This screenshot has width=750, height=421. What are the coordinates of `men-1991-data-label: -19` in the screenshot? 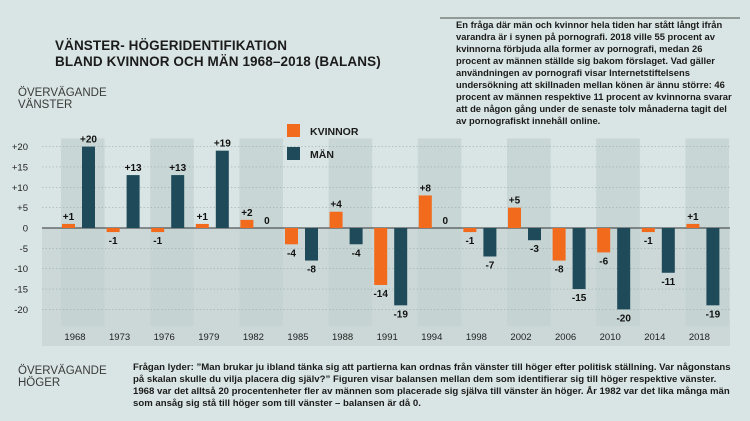 It's located at (400, 314).